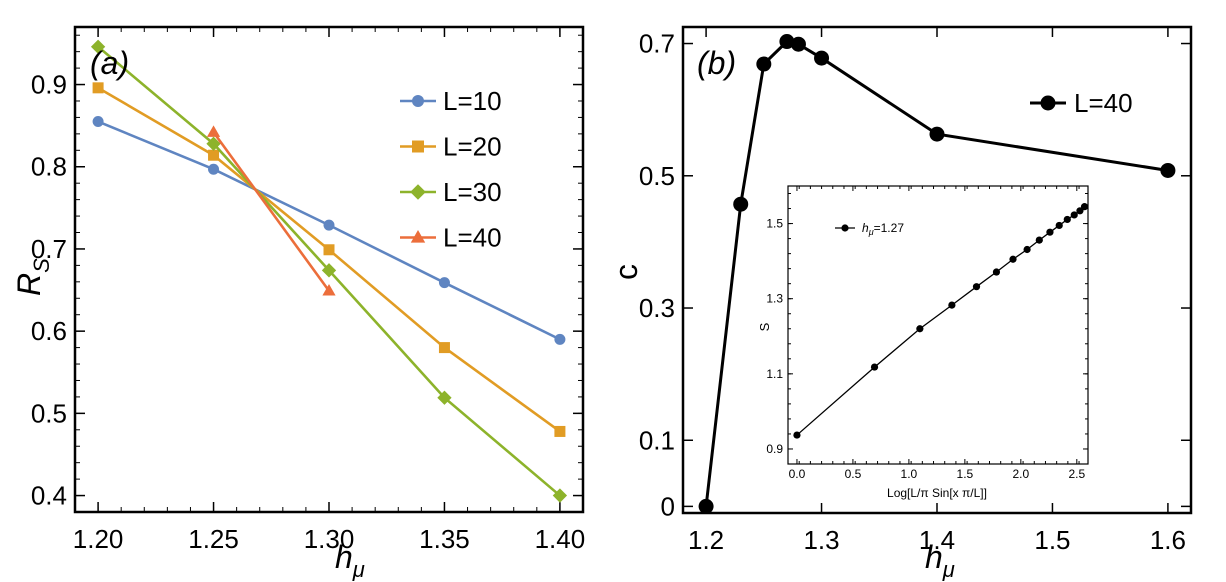 Image resolution: width=1226 pixels, height=582 pixels. I want to click on inset-xlabel: Log[L/π Sin[x π/L]], so click(937, 493).